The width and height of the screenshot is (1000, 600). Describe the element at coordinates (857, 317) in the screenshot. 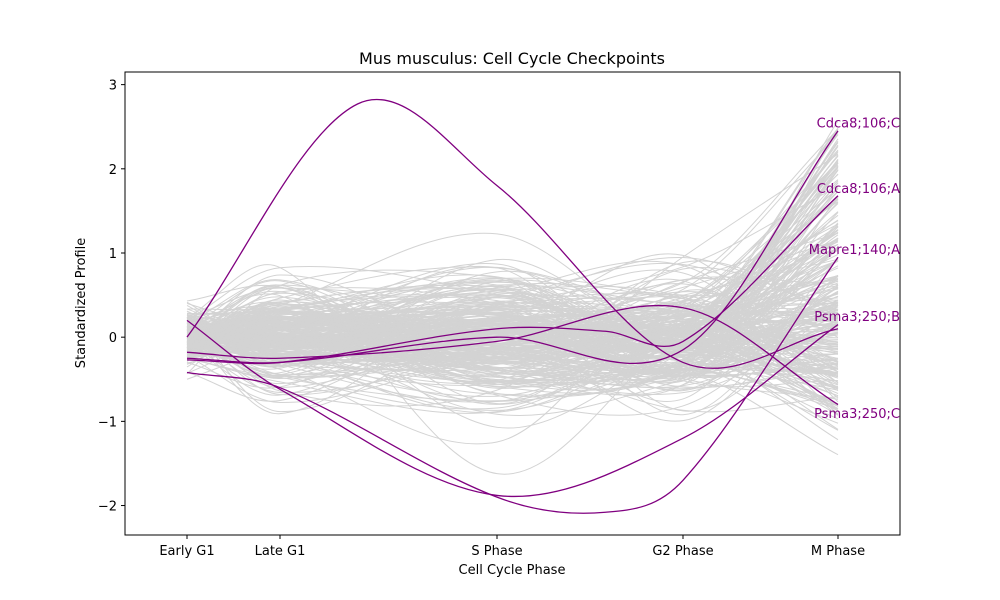

I see `series-label: Psma3;250;B` at that location.